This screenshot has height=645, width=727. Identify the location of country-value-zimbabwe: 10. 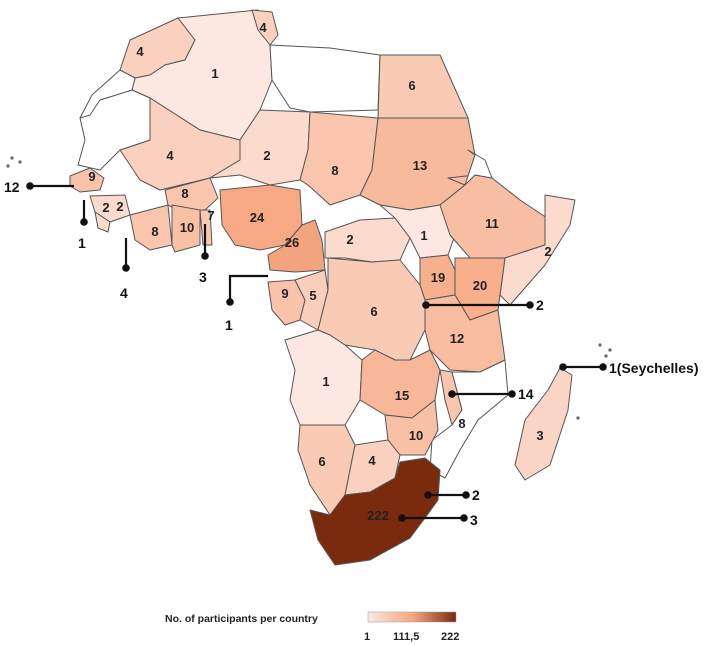
(416, 435).